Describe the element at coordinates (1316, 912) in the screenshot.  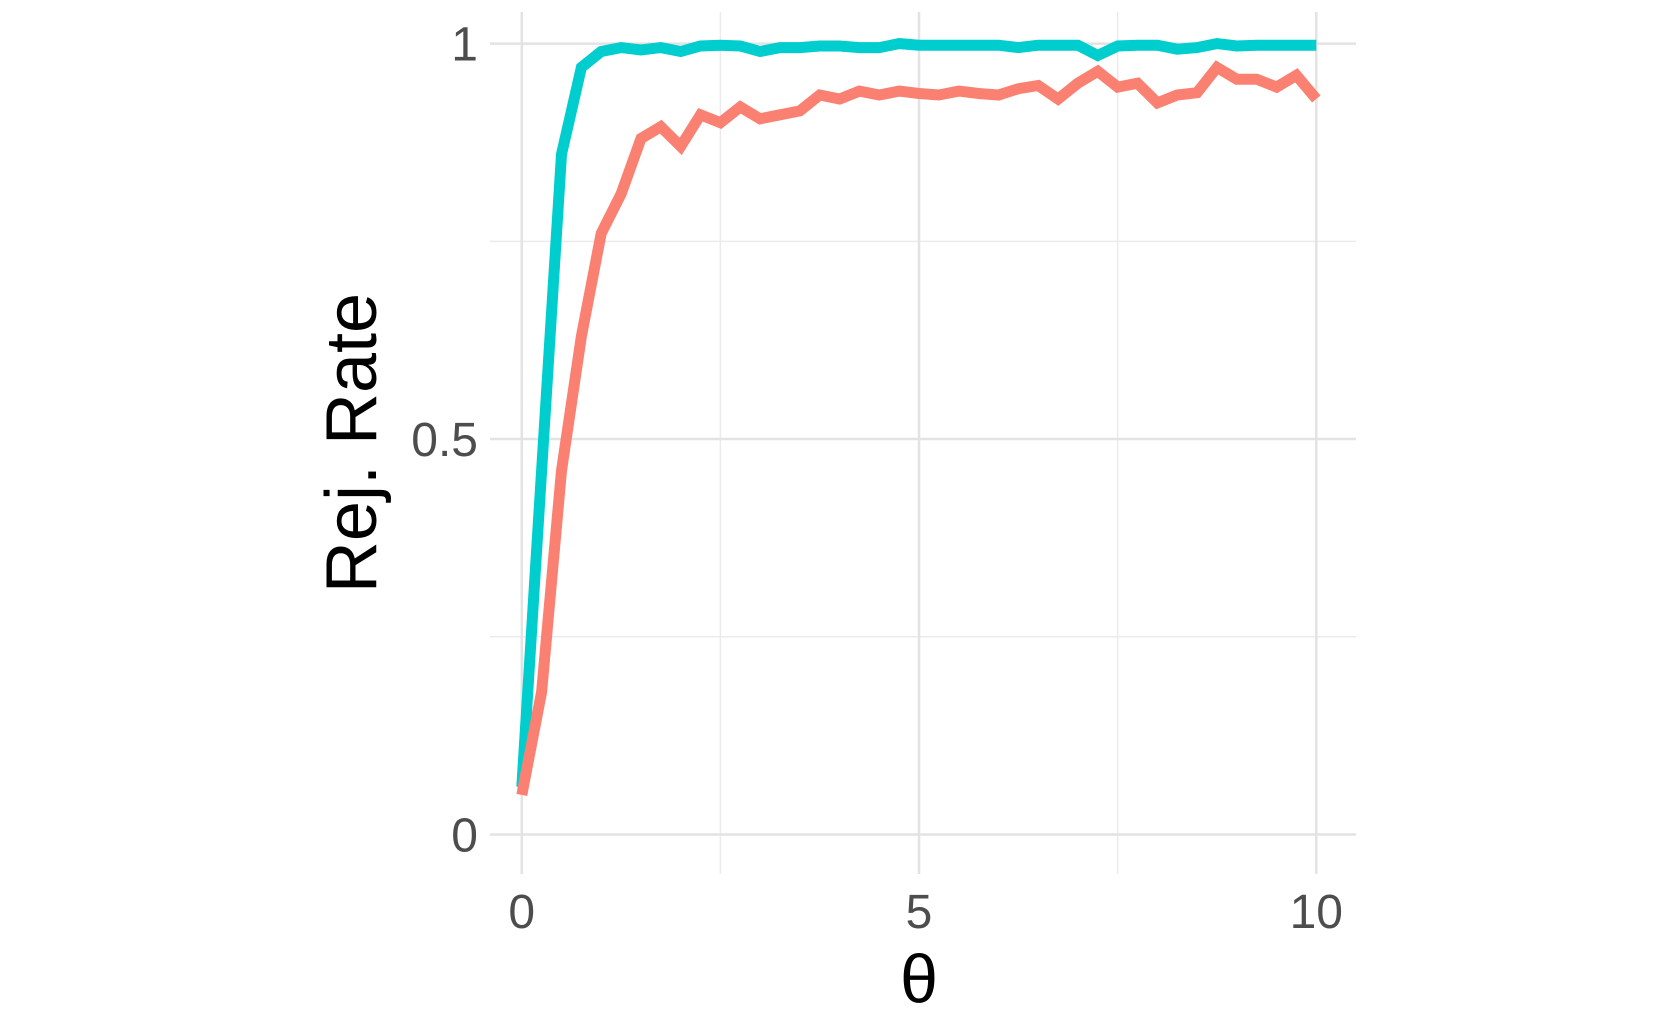
I see `x-tick-label: 10` at that location.